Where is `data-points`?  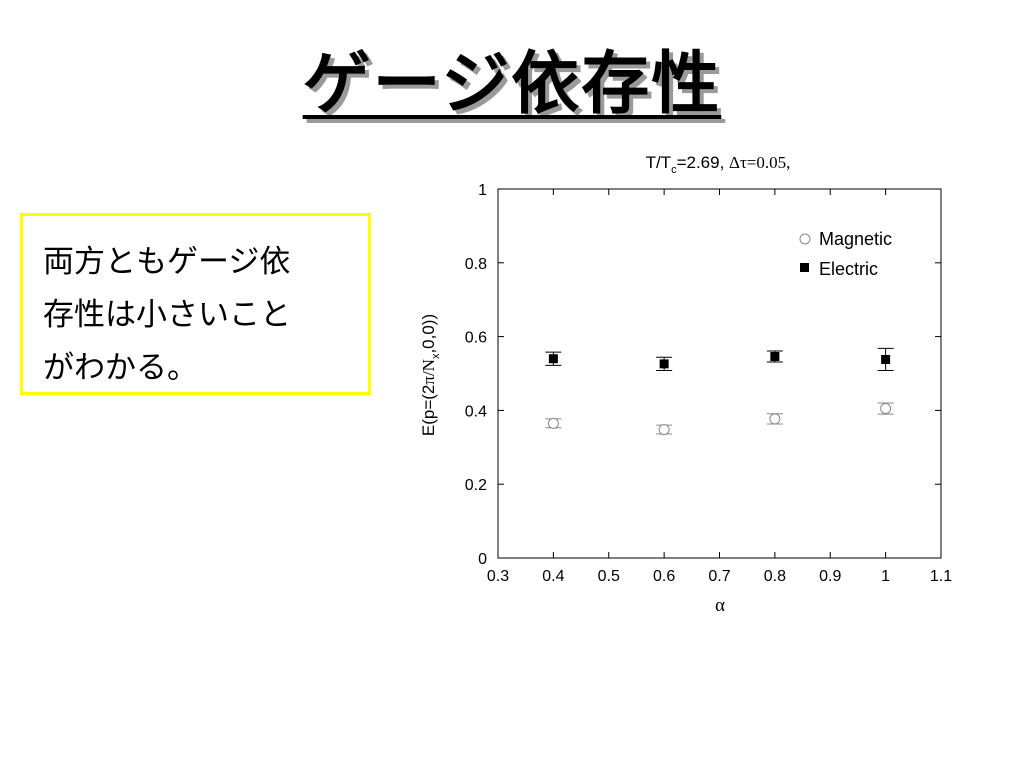 data-points is located at coordinates (719, 391).